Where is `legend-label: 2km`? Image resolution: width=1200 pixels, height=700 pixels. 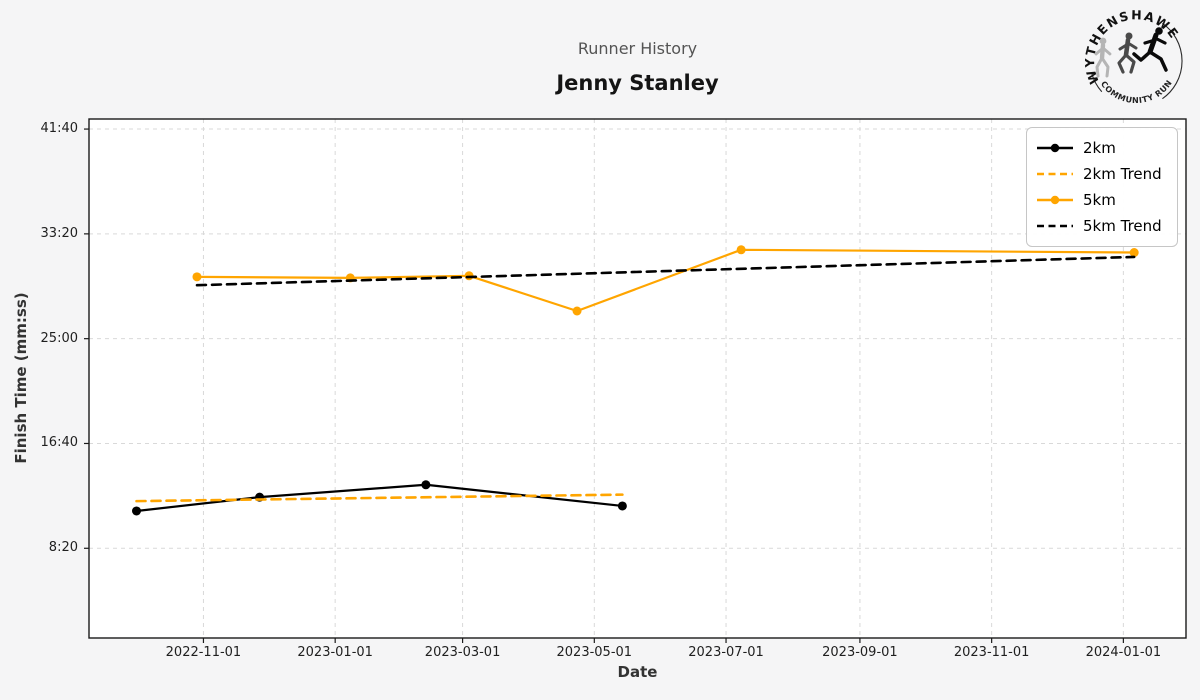 legend-label: 2km is located at coordinates (1099, 148).